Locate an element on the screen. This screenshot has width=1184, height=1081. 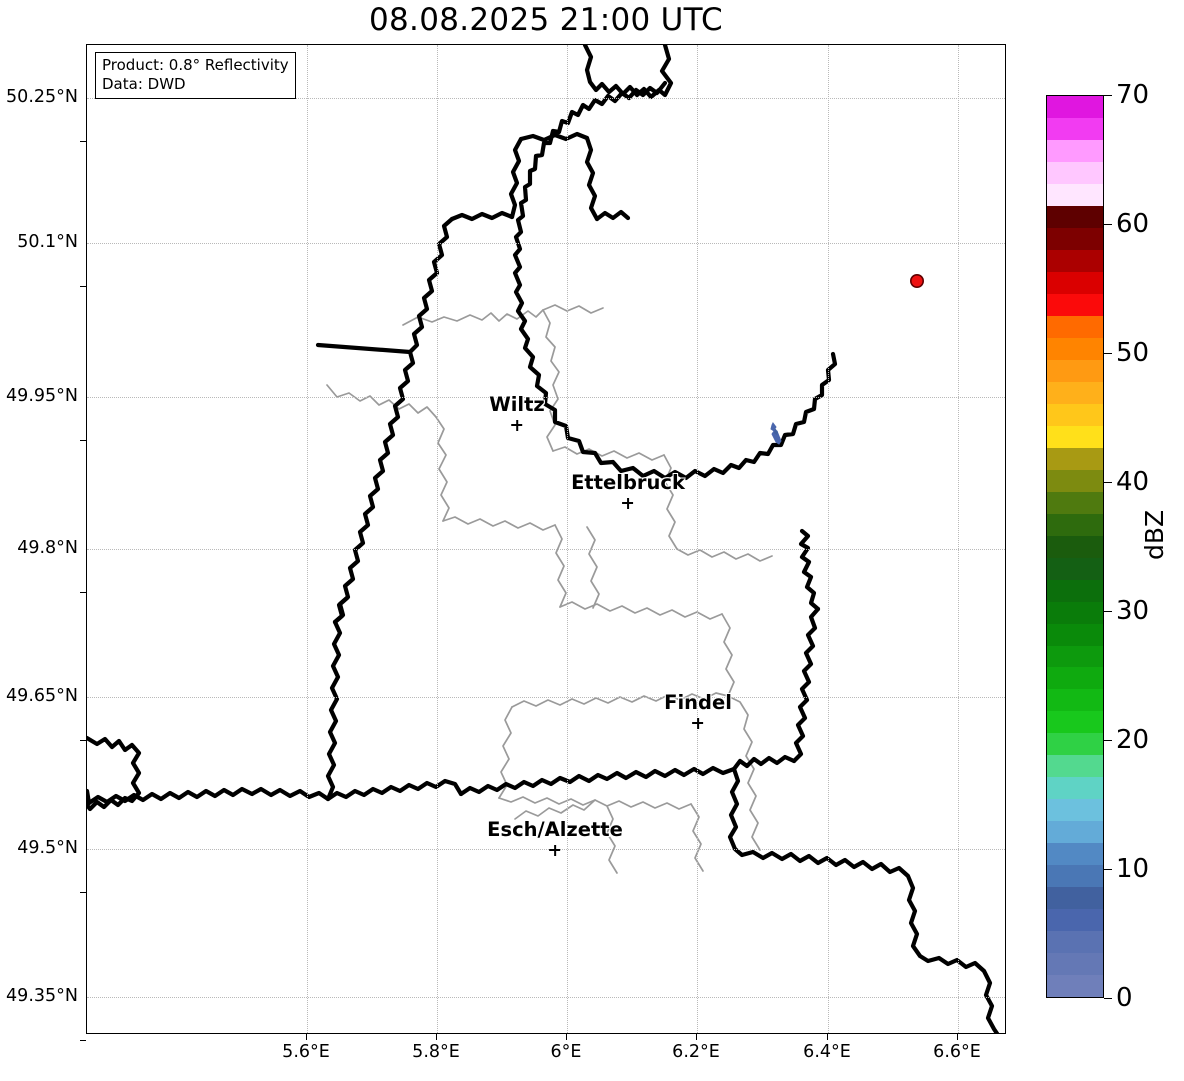
blue-echo-icon is located at coordinates (776, 433).